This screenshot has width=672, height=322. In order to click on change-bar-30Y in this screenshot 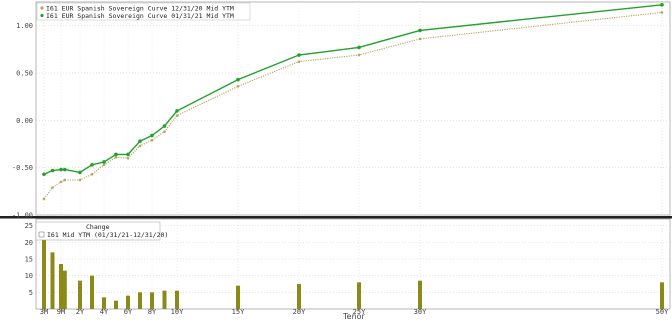, I will do `click(420, 294)`.